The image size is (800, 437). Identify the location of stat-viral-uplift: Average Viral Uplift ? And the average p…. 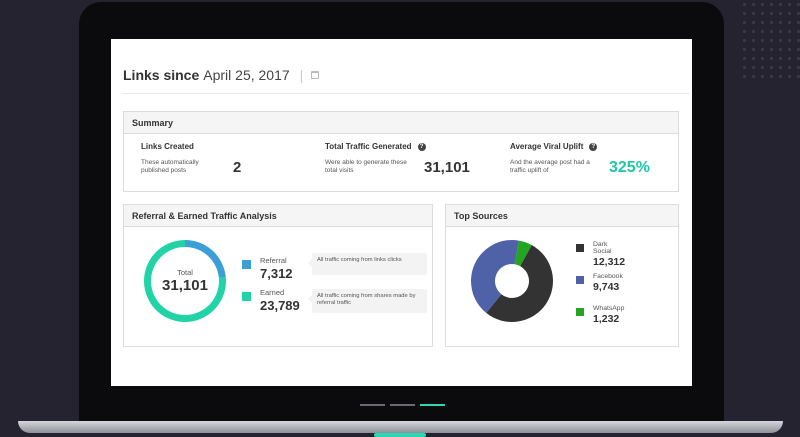
(580, 159).